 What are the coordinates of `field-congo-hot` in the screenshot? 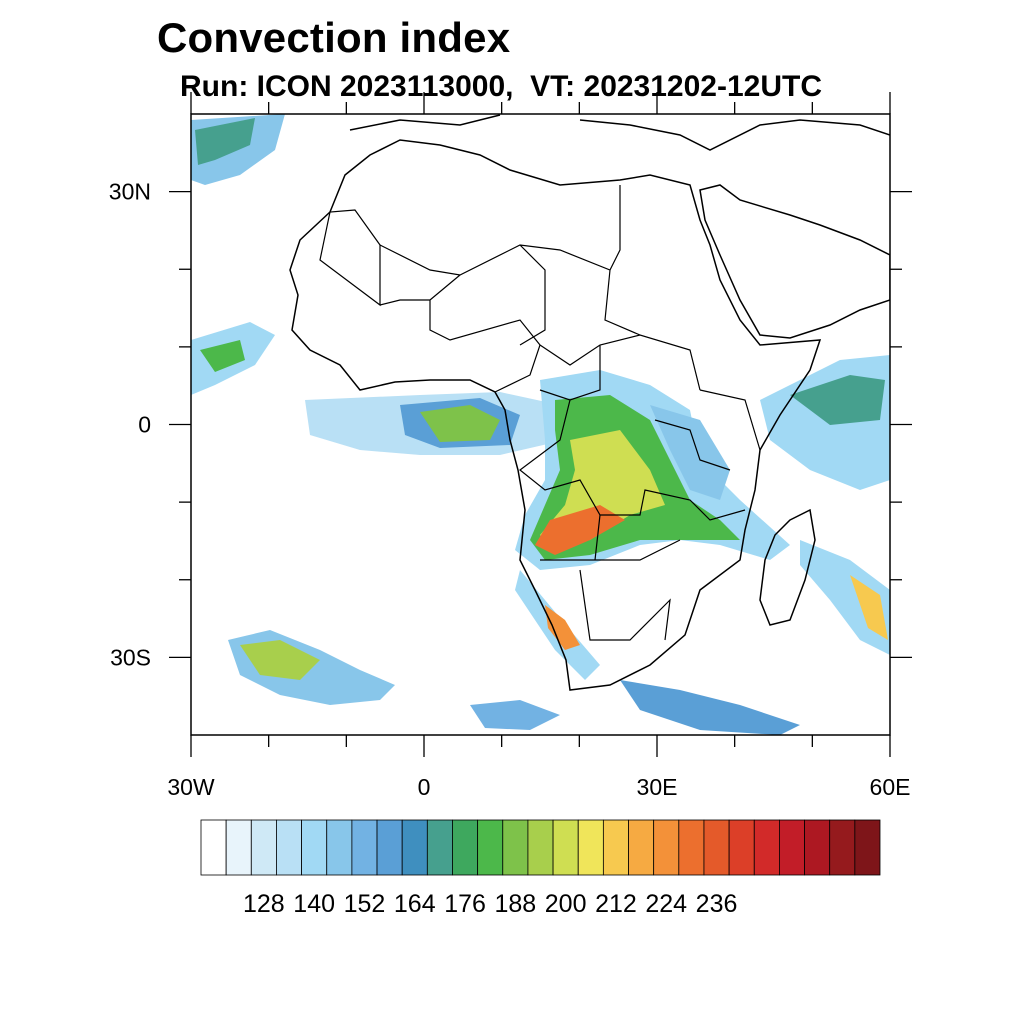 It's located at (580, 530).